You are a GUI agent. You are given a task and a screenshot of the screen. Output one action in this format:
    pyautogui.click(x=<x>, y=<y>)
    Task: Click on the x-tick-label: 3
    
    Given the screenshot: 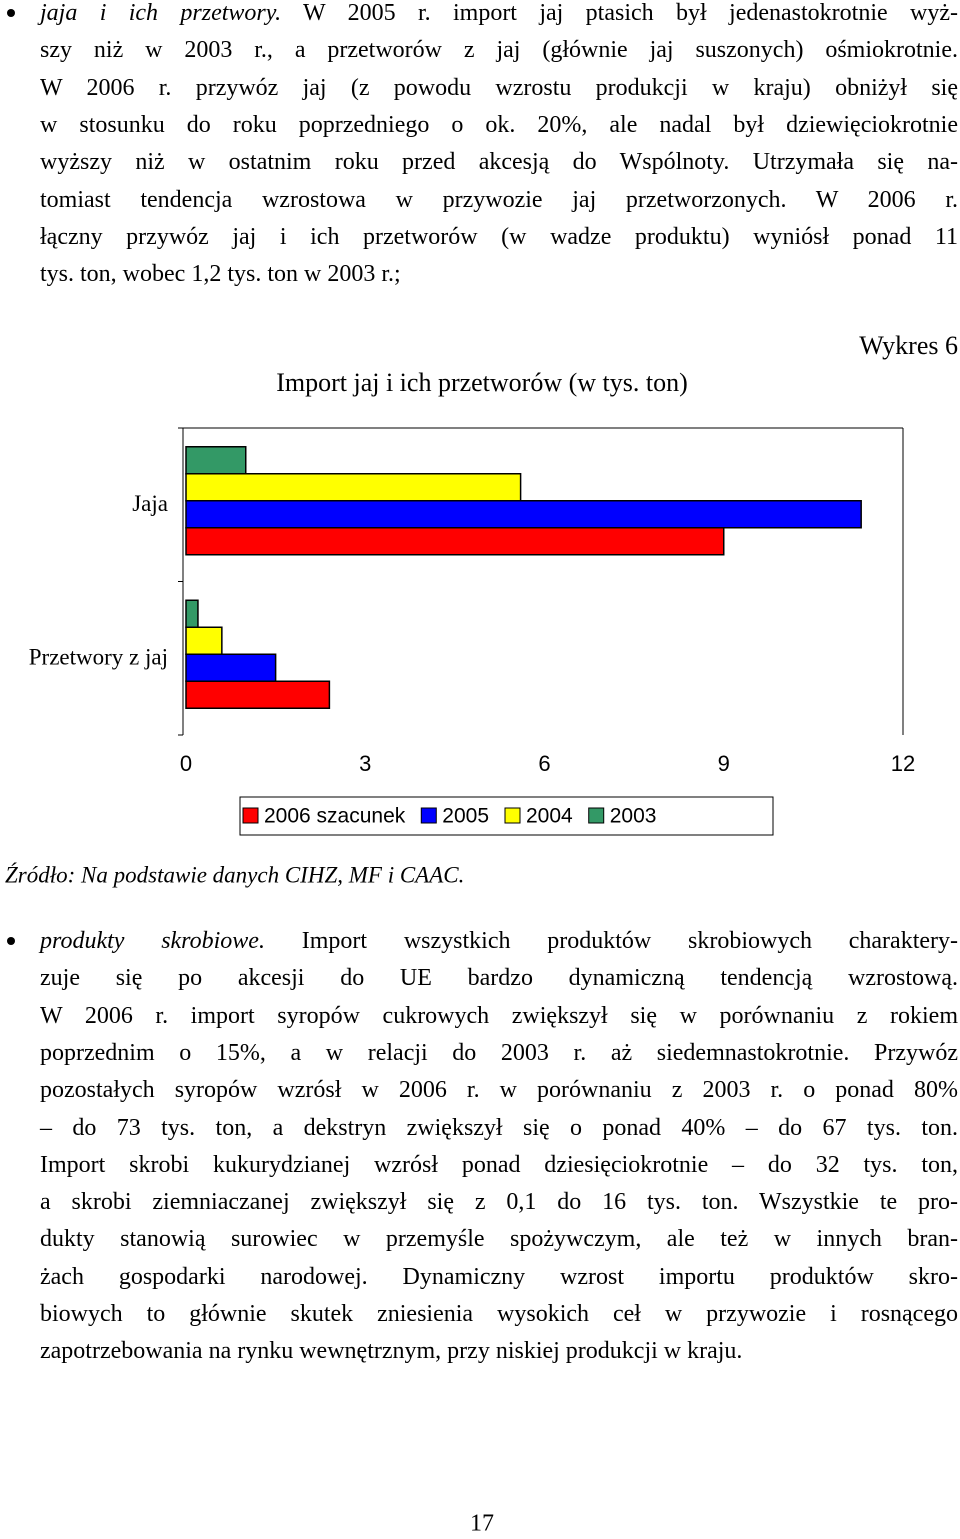 What is the action you would take?
    pyautogui.click(x=365, y=763)
    